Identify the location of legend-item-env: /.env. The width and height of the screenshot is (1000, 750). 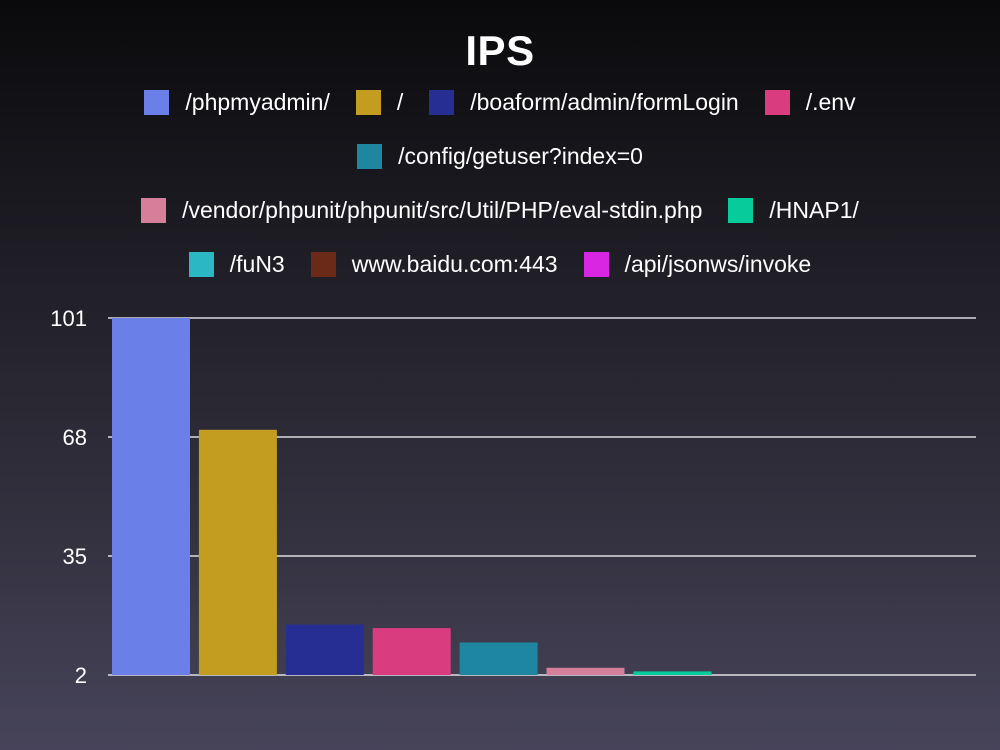
(810, 102).